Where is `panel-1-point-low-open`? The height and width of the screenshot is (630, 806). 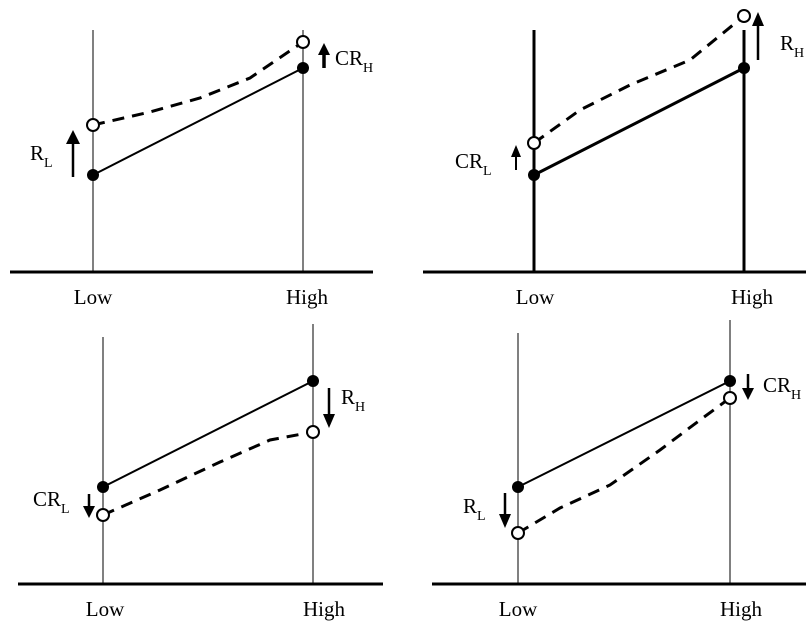
panel-1-point-low-open is located at coordinates (93, 125).